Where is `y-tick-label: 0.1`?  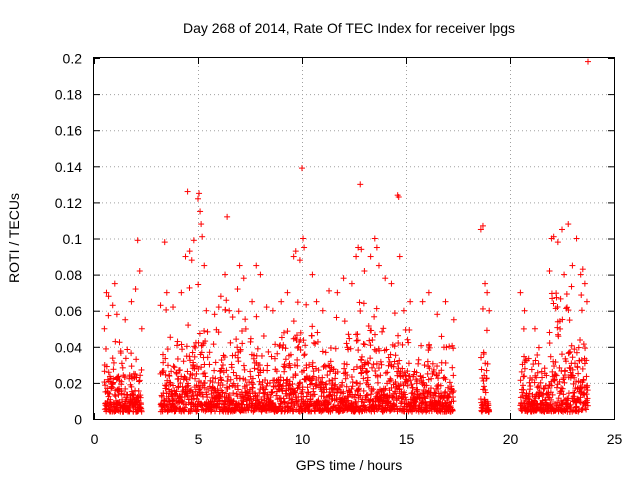 y-tick-label: 0.1 is located at coordinates (73, 239).